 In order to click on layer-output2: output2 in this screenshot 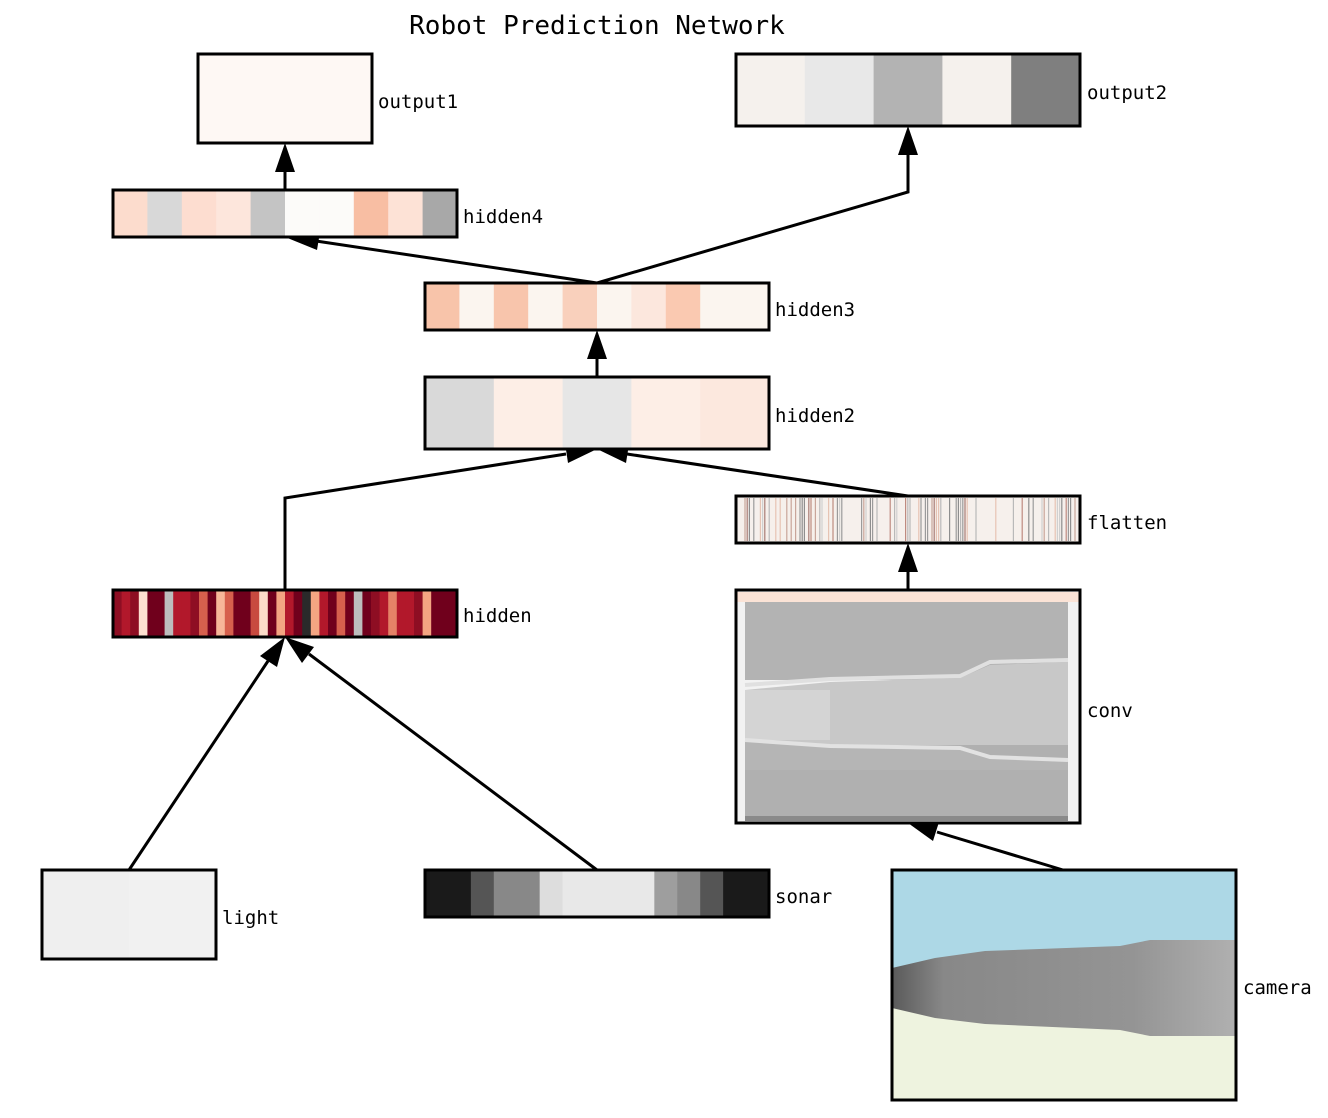, I will do `click(950, 90)`.